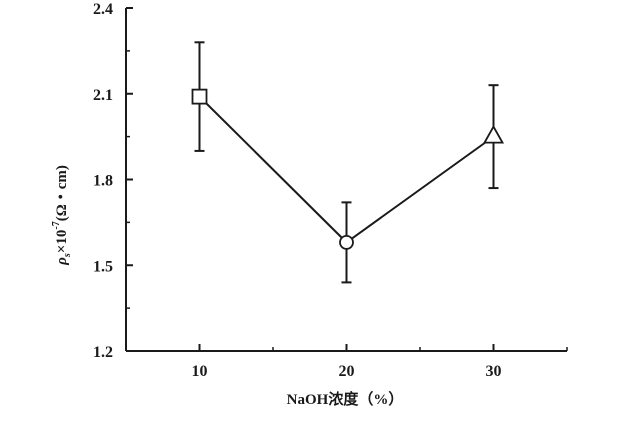  I want to click on y-tick-label: 2.4, so click(103, 9).